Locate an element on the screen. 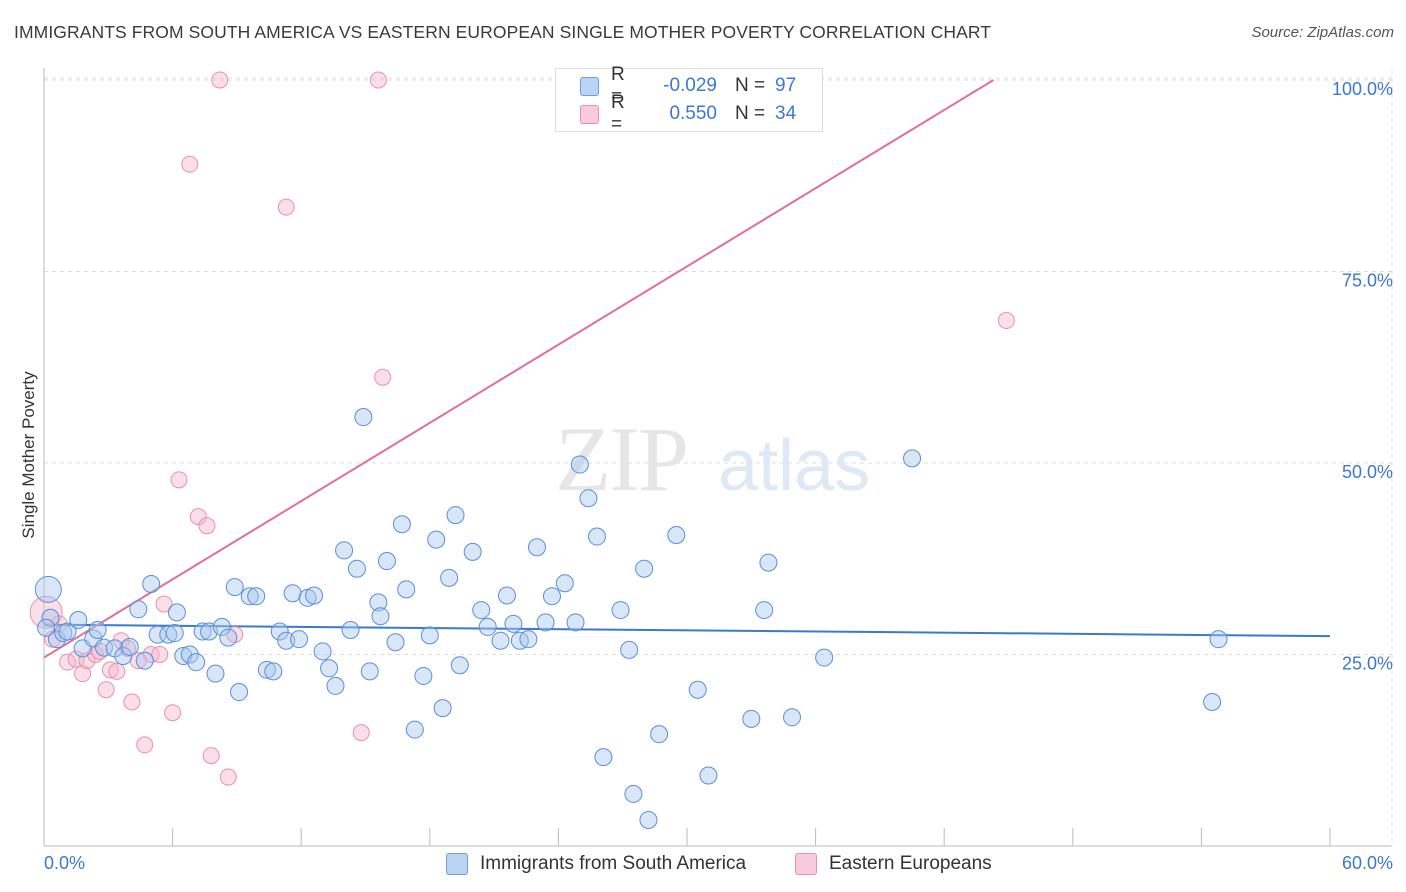 This screenshot has height=892, width=1406. correlation-legend: R = -0.029 N = 97 R = 0.550 N = 34 is located at coordinates (689, 99).